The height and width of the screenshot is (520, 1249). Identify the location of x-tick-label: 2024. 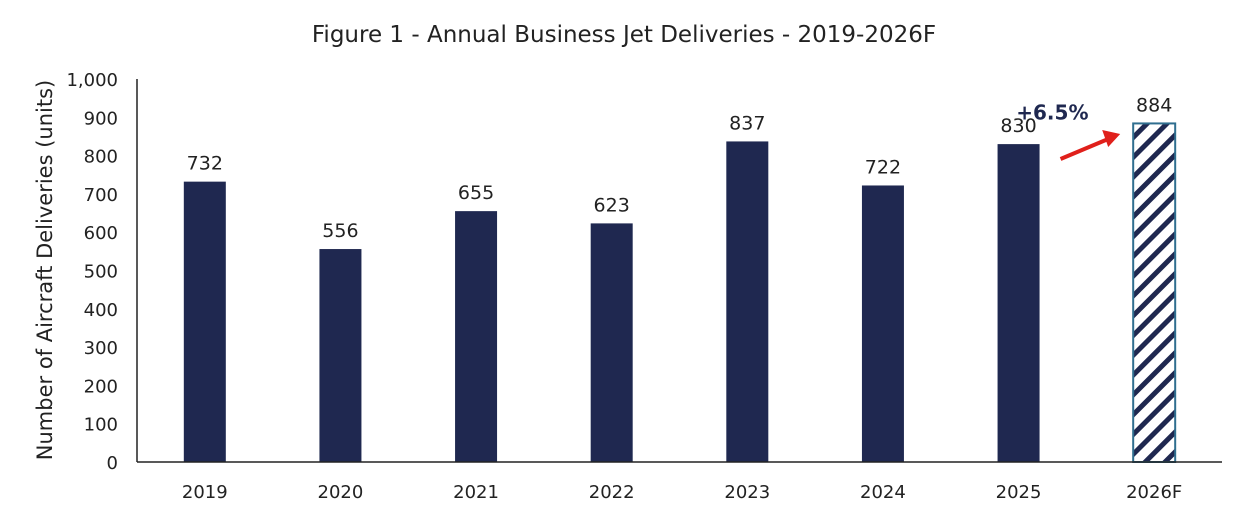
(883, 492).